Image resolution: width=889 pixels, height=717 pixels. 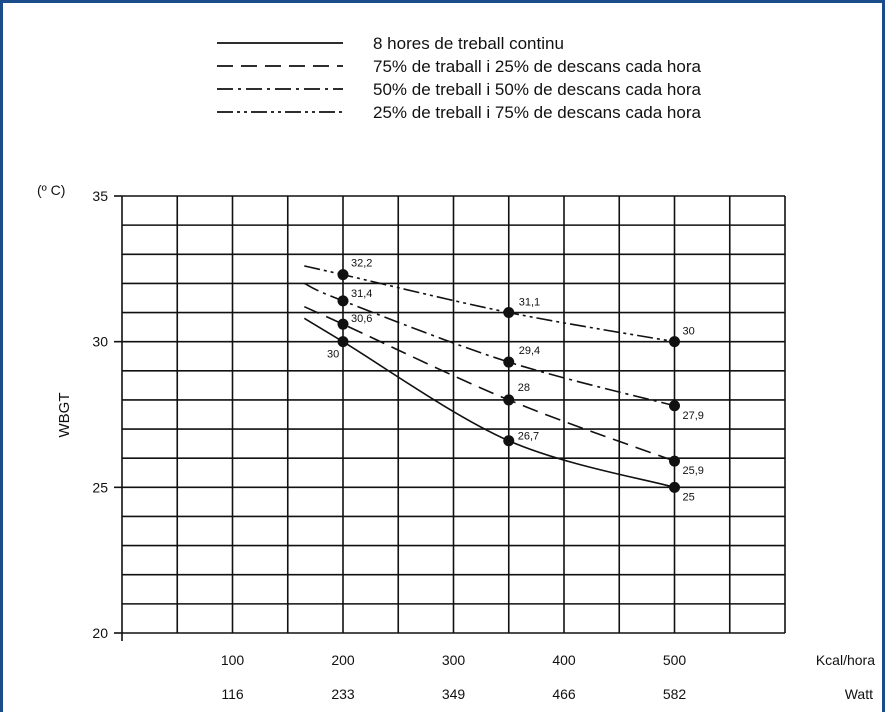 What do you see at coordinates (468, 43) in the screenshot?
I see `legend-label: 8 hores de treball continu` at bounding box center [468, 43].